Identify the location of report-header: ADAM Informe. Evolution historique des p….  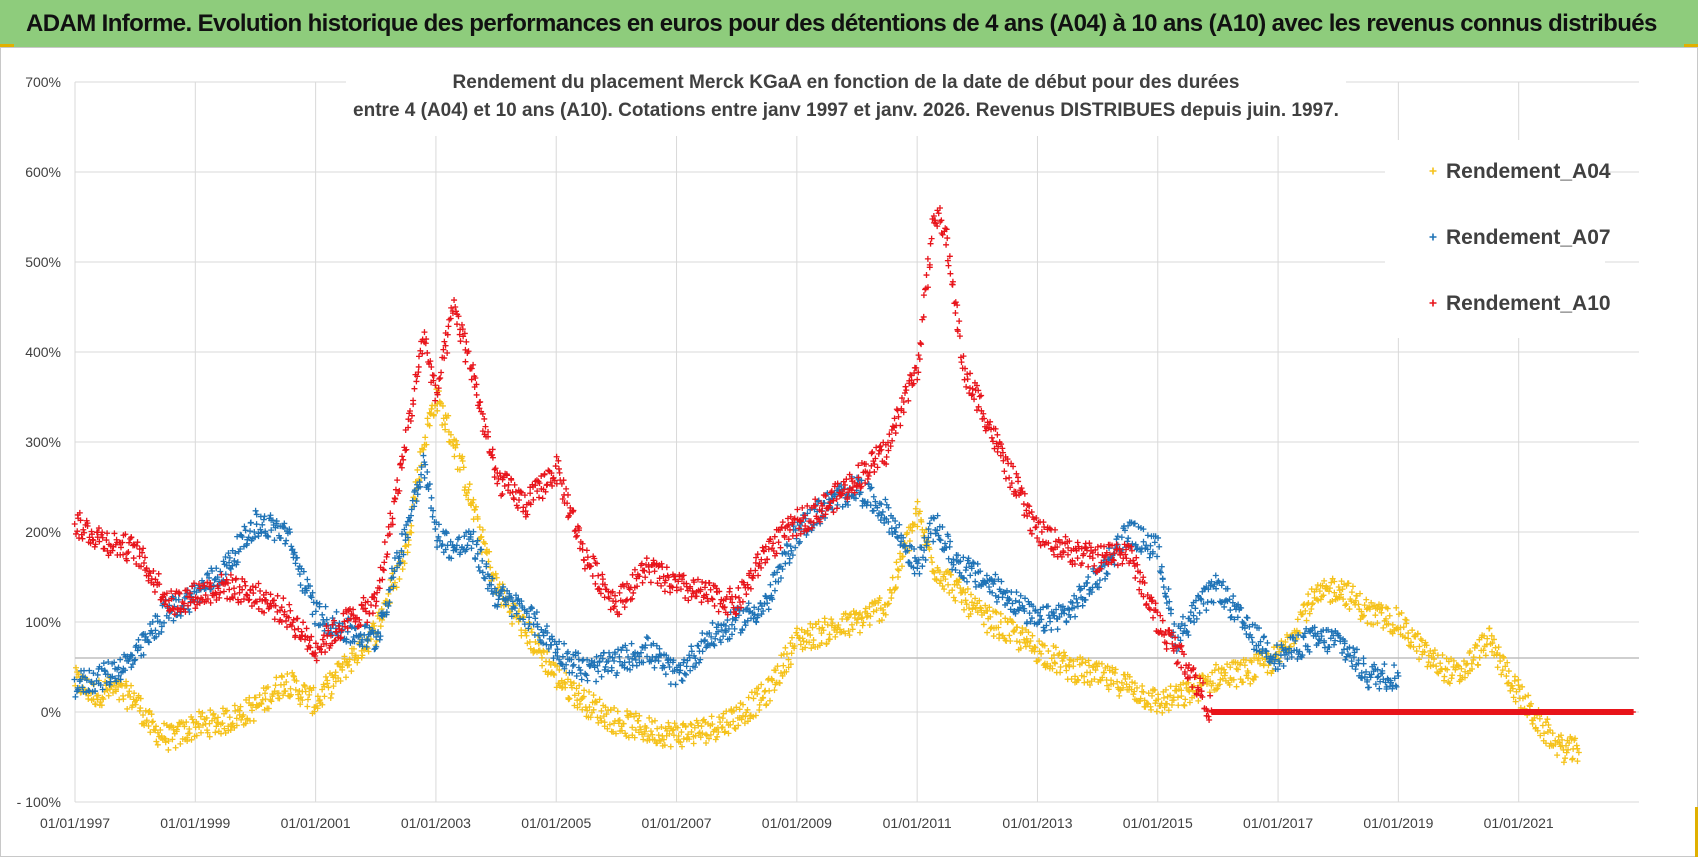
(849, 23).